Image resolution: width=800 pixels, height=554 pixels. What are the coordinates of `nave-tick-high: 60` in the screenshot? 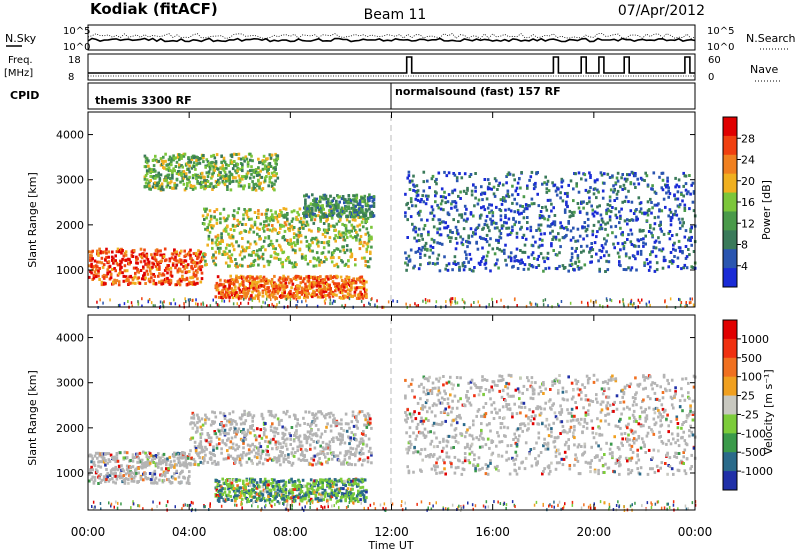 It's located at (714, 60).